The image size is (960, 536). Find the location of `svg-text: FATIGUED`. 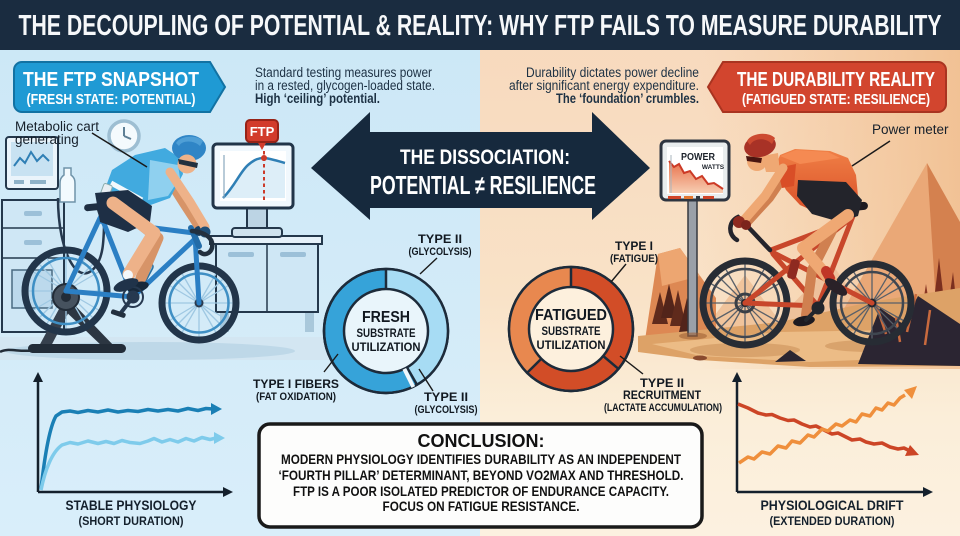

svg-text: FATIGUED is located at coordinates (571, 315).